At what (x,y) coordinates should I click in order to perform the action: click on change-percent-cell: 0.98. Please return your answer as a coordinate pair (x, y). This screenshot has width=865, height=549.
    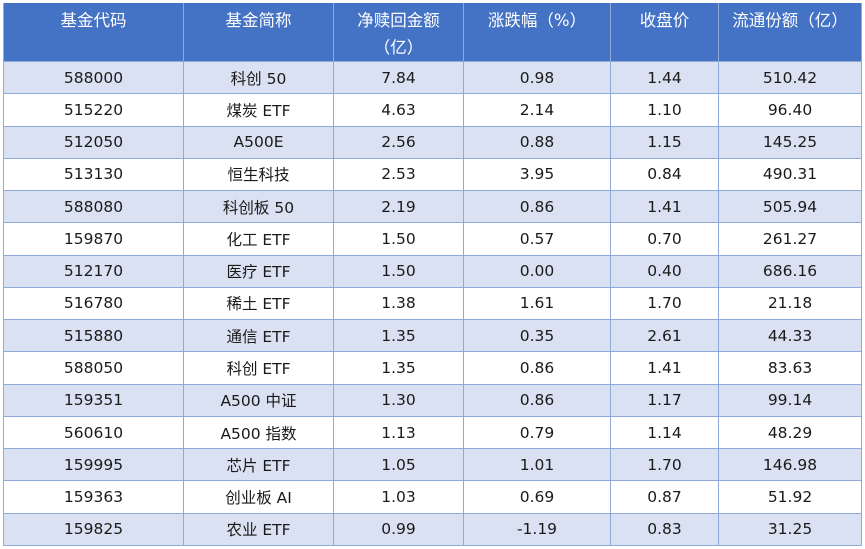
    Looking at the image, I should click on (537, 77).